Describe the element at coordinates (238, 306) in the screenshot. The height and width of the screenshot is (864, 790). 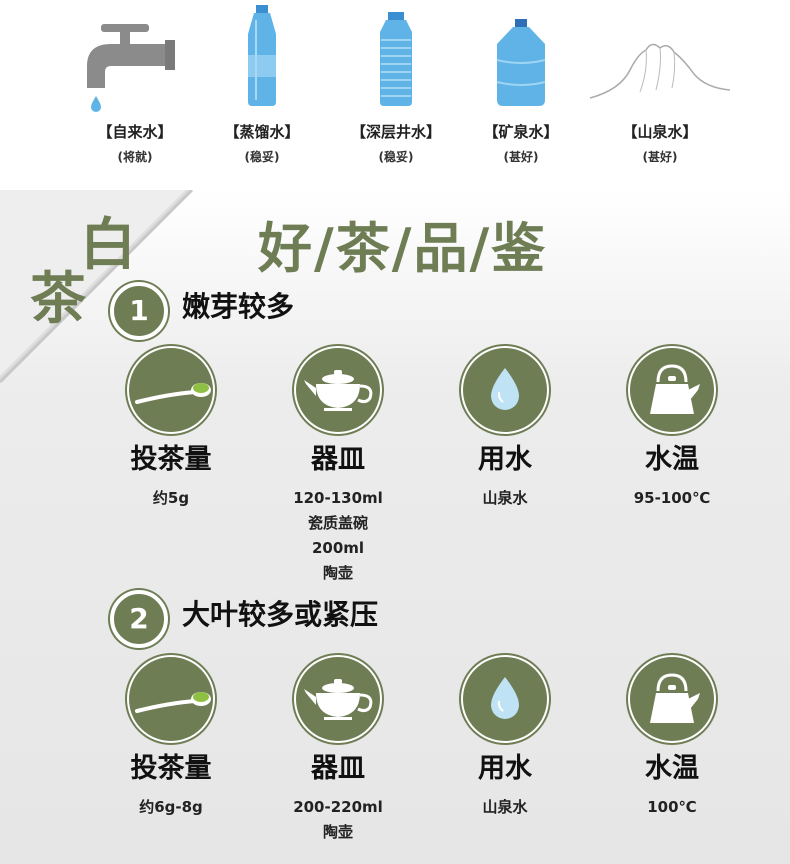
I see `step-title: 嫩芽较多` at that location.